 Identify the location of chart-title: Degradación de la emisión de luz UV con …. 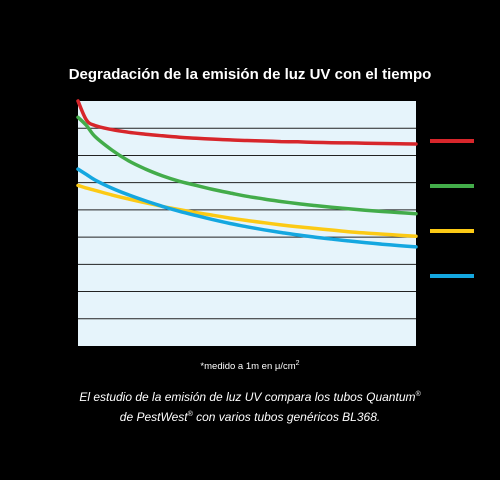
(250, 74).